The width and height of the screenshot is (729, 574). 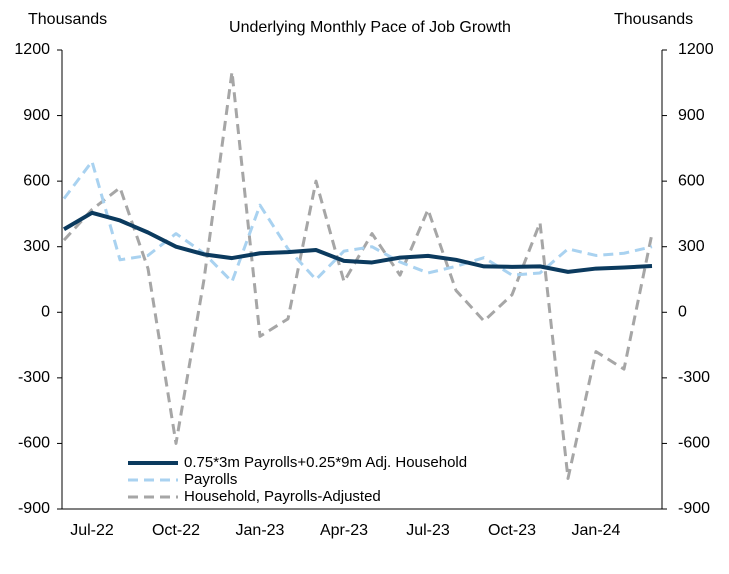 I want to click on x-tick-label: Jul-22, so click(x=92, y=530).